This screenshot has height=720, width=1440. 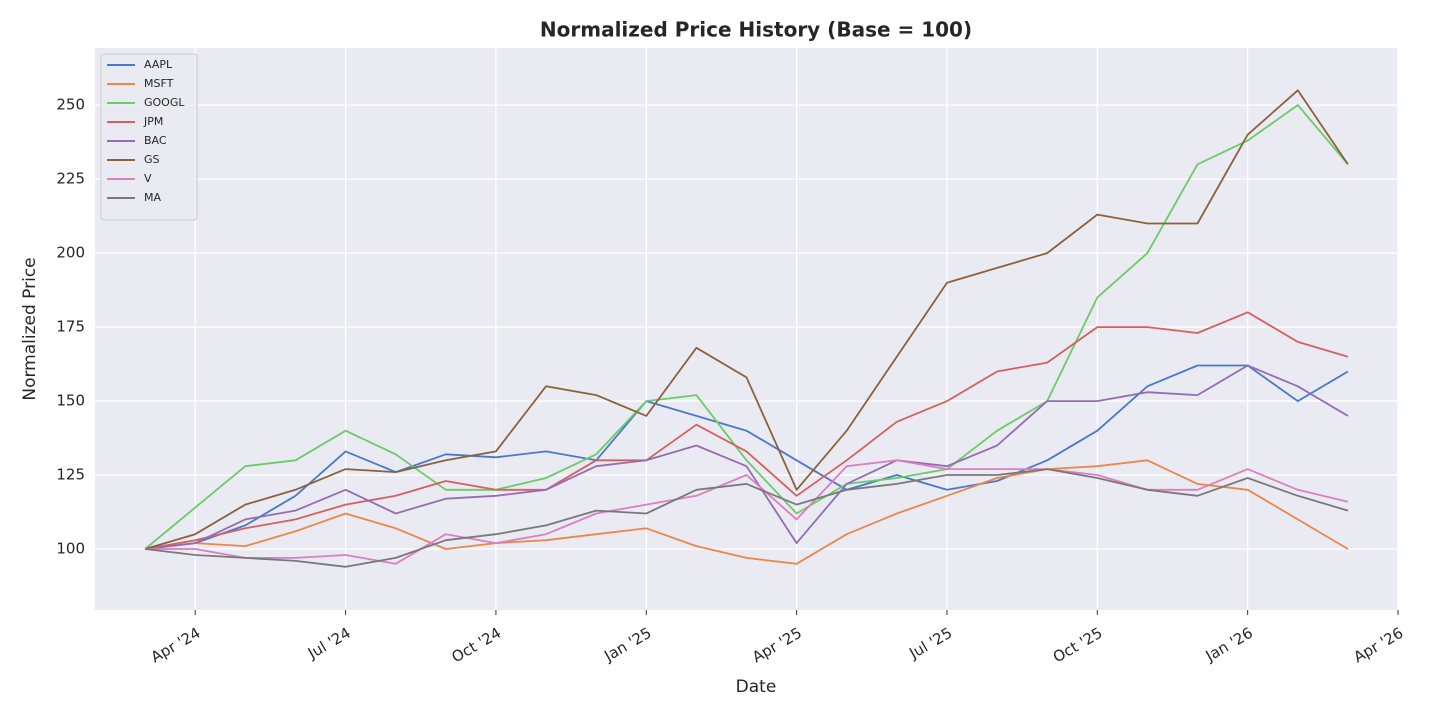 What do you see at coordinates (756, 30) in the screenshot?
I see `chart-title: Normalized Price History (Base = 100)` at bounding box center [756, 30].